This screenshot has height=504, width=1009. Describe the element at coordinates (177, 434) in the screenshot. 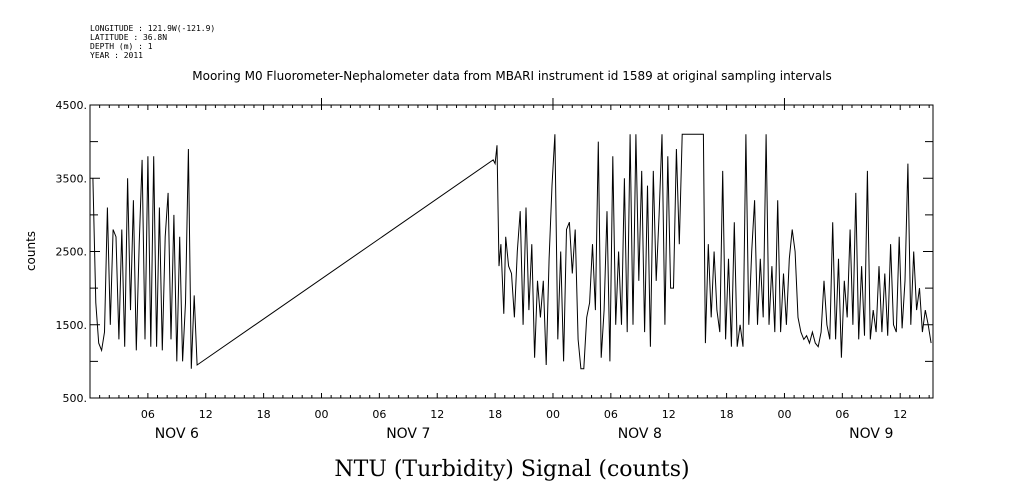

I see `day-label: NOV 6` at that location.